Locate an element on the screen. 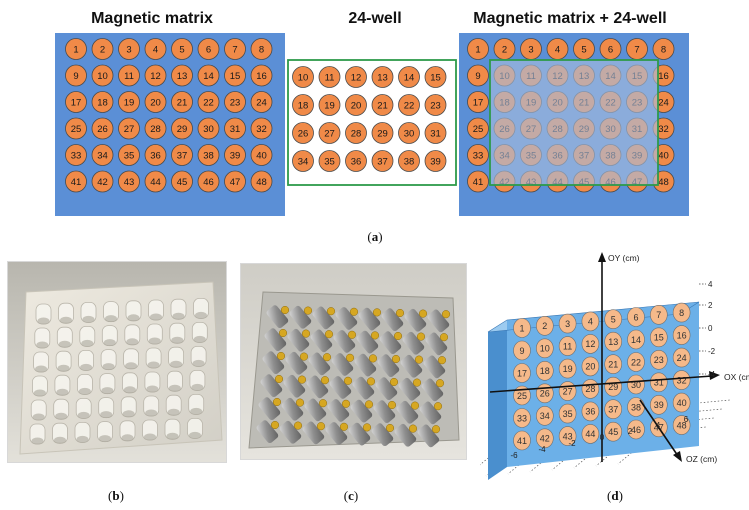  svg-text: 20 is located at coordinates (356, 105).